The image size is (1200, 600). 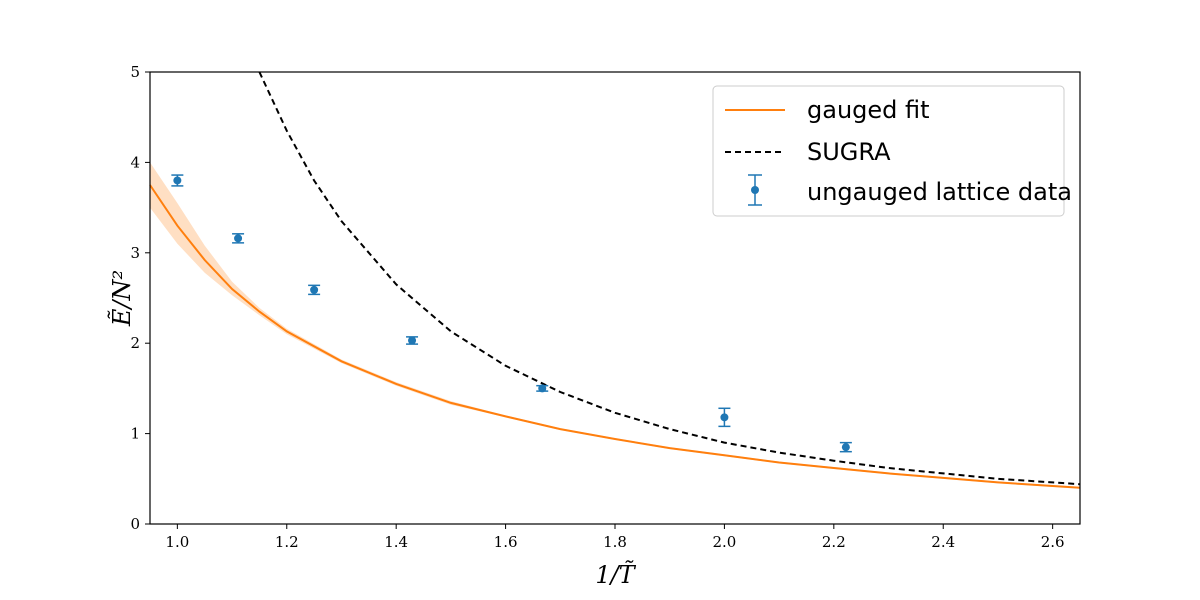 I want to click on y-tick-label: 0, so click(x=135, y=524).